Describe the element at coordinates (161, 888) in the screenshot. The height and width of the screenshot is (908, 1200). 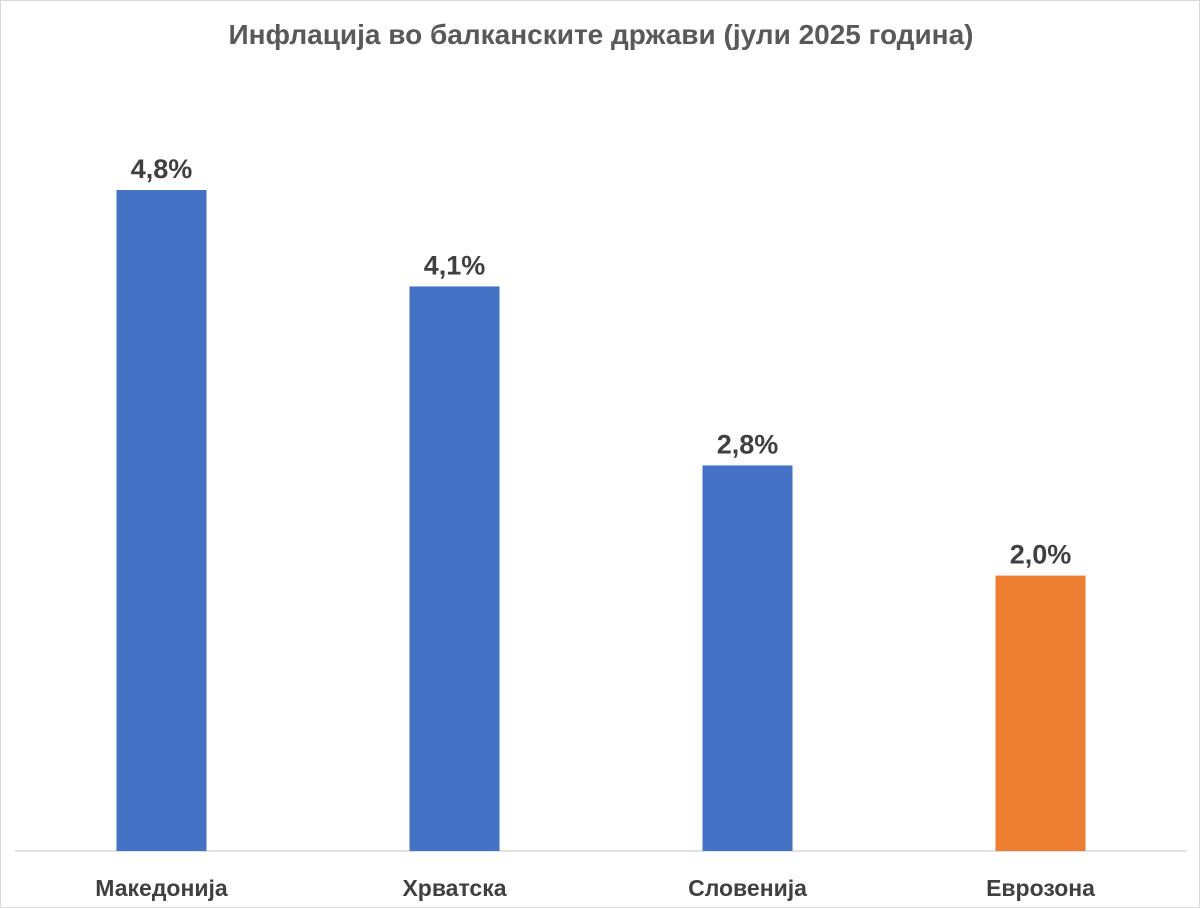
I see `category-label-1: Македонија` at that location.